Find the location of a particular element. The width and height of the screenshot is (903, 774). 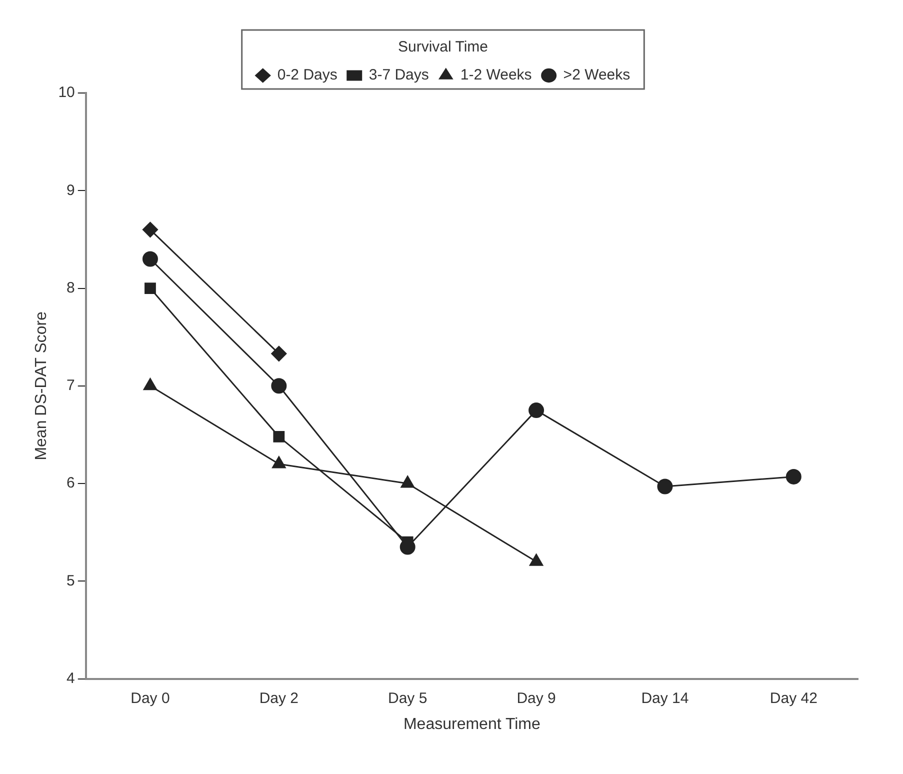

x-tick-label: Day 5 is located at coordinates (408, 698).